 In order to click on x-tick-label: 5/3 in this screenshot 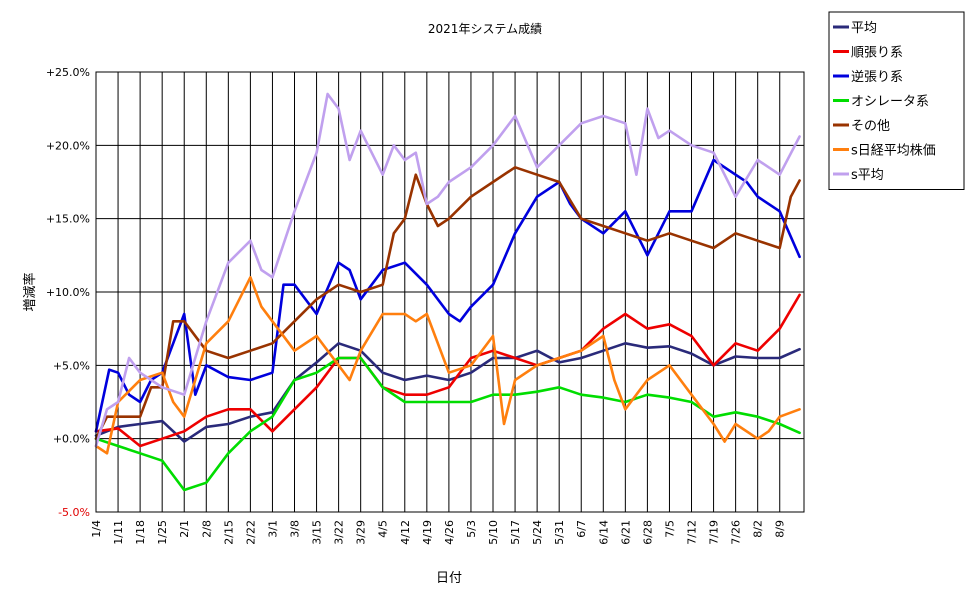, I will do `click(471, 529)`.